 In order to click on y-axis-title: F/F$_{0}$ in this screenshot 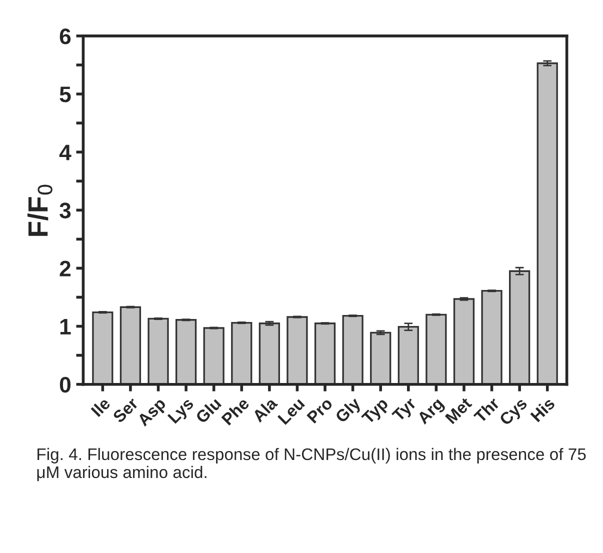, I will do `click(39, 210)`.